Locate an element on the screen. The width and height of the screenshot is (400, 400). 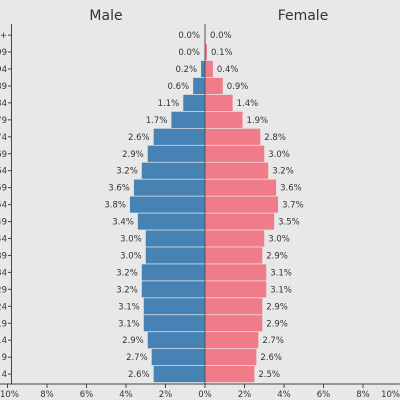
male-value-label: 0.6% is located at coordinates (179, 87).